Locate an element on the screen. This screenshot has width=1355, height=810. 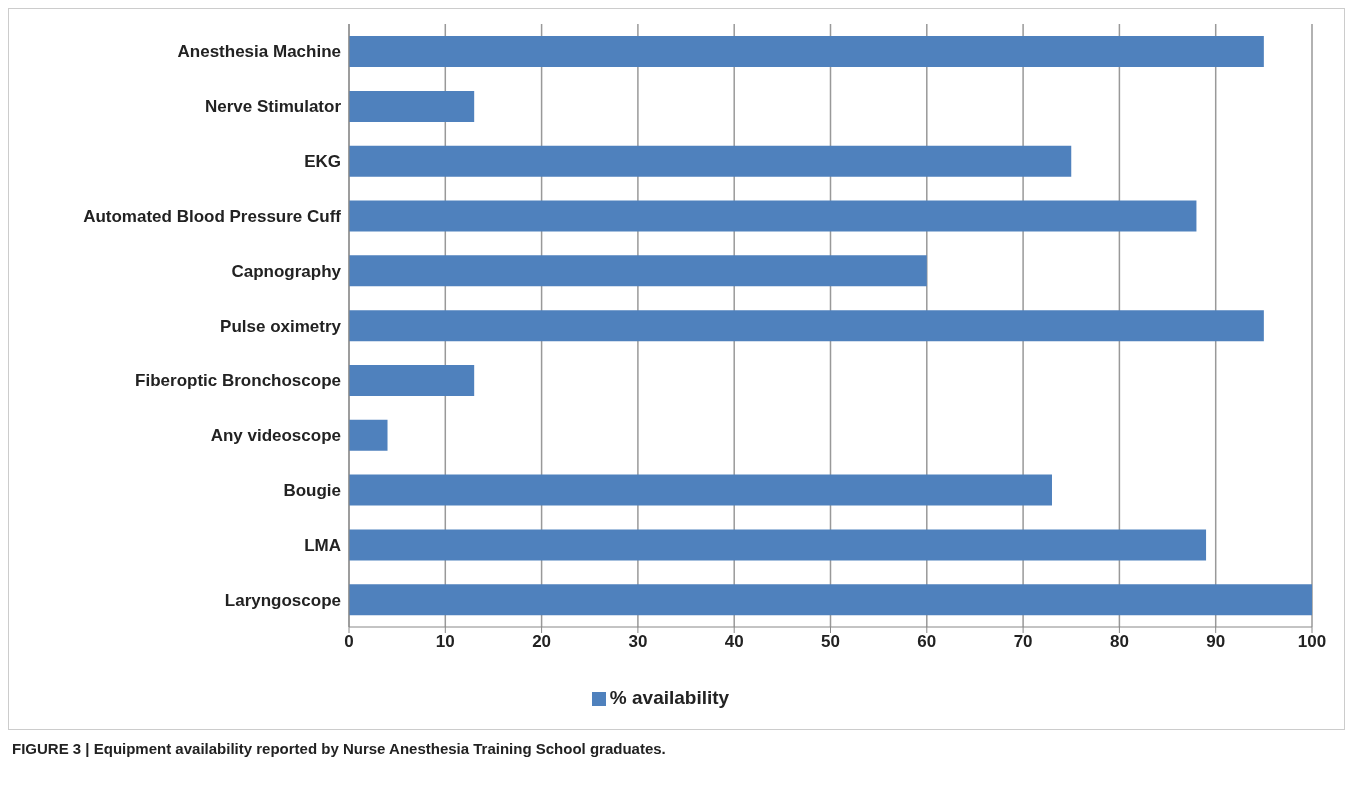
y-tick-label: Nerve Stimulator is located at coordinates (273, 107).